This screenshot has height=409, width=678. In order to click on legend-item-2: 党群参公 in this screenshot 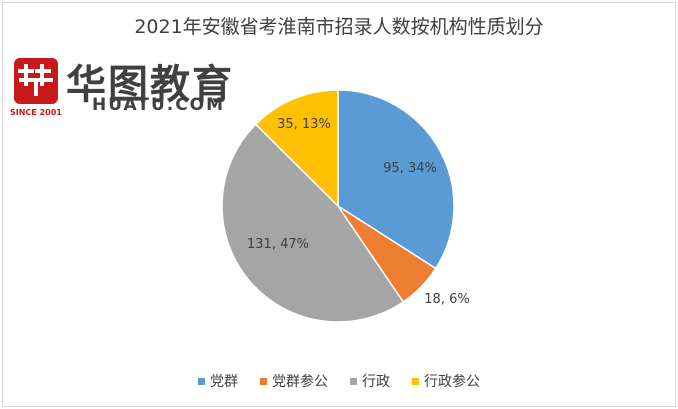, I will do `click(294, 381)`.